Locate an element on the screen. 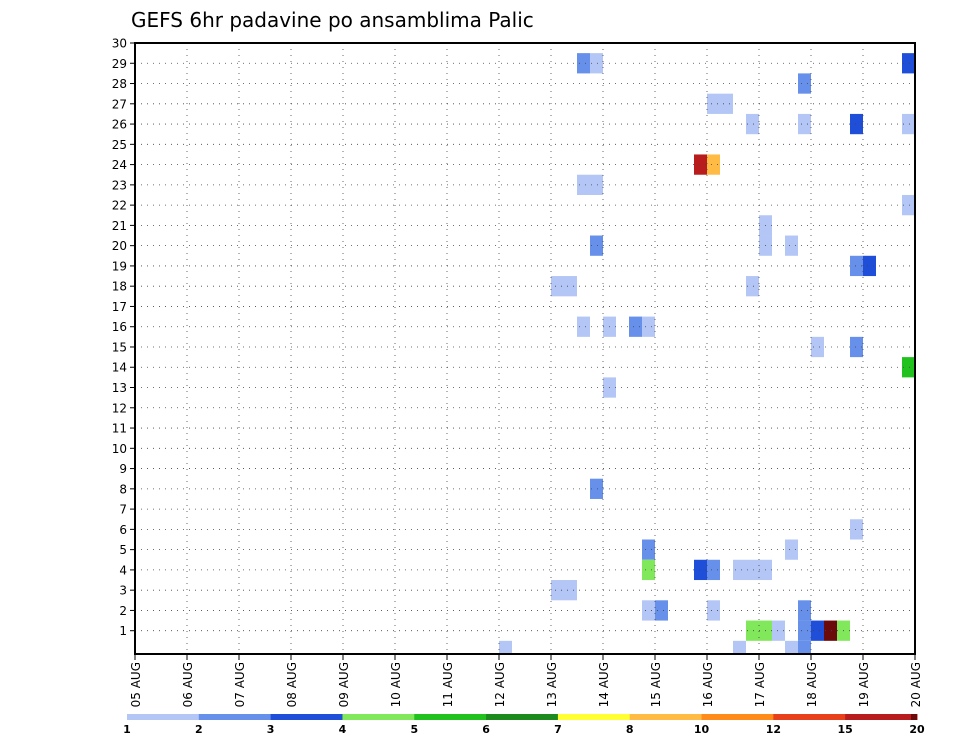 This screenshot has width=960, height=742. legend-label: 20 is located at coordinates (917, 729).